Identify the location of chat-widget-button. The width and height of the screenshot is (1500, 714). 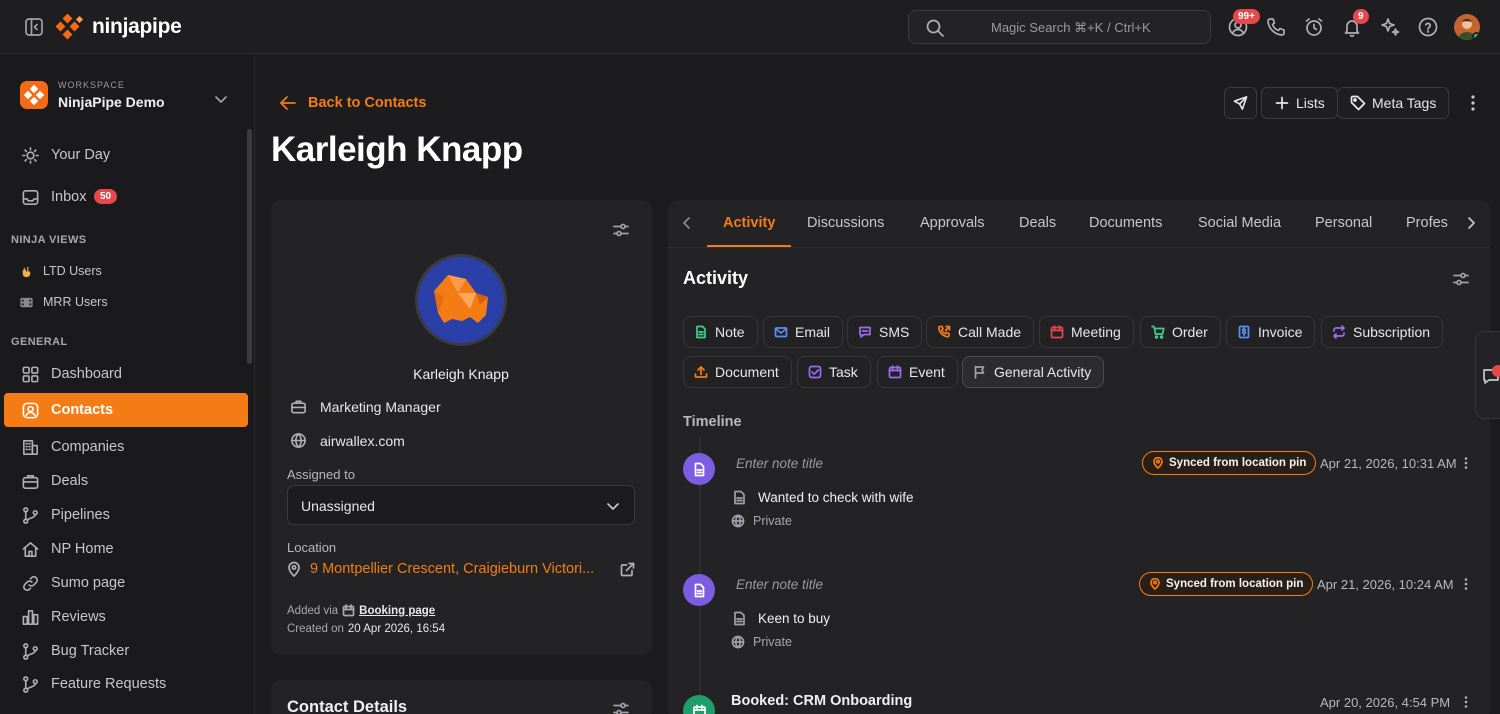
(1487, 375).